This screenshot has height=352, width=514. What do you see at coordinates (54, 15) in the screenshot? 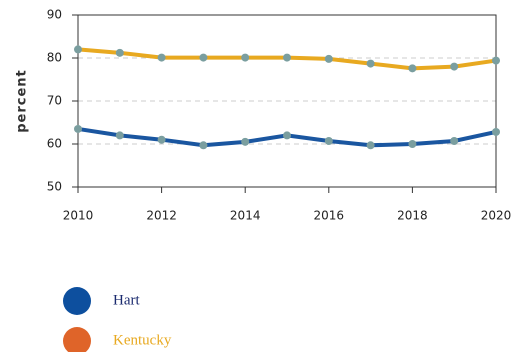
I see `y-tick-label: 90` at bounding box center [54, 15].